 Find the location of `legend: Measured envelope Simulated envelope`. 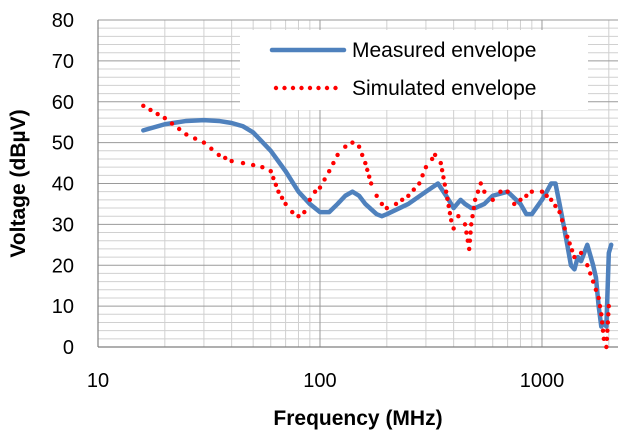

legend: Measured envelope Simulated envelope is located at coordinates (414, 70).